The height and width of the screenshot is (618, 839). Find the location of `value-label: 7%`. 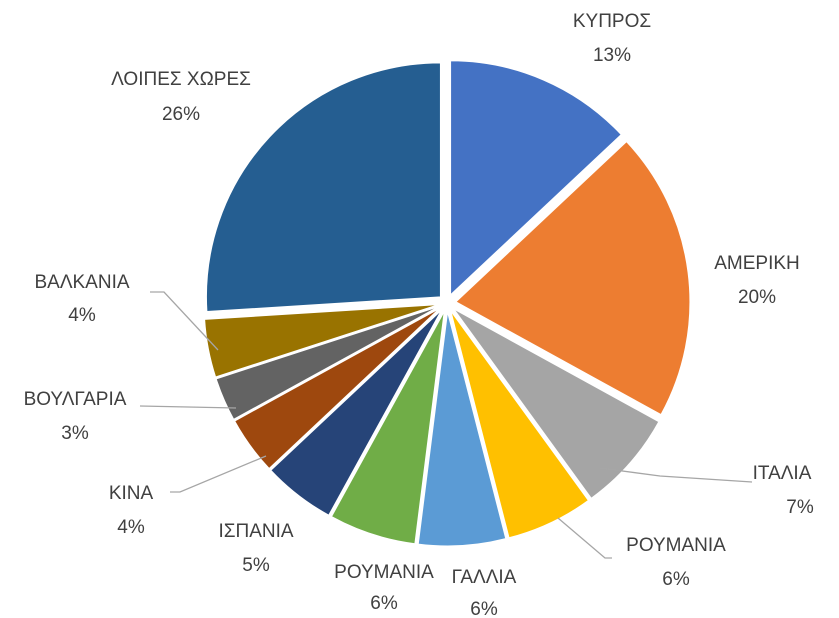

value-label: 7% is located at coordinates (800, 507).